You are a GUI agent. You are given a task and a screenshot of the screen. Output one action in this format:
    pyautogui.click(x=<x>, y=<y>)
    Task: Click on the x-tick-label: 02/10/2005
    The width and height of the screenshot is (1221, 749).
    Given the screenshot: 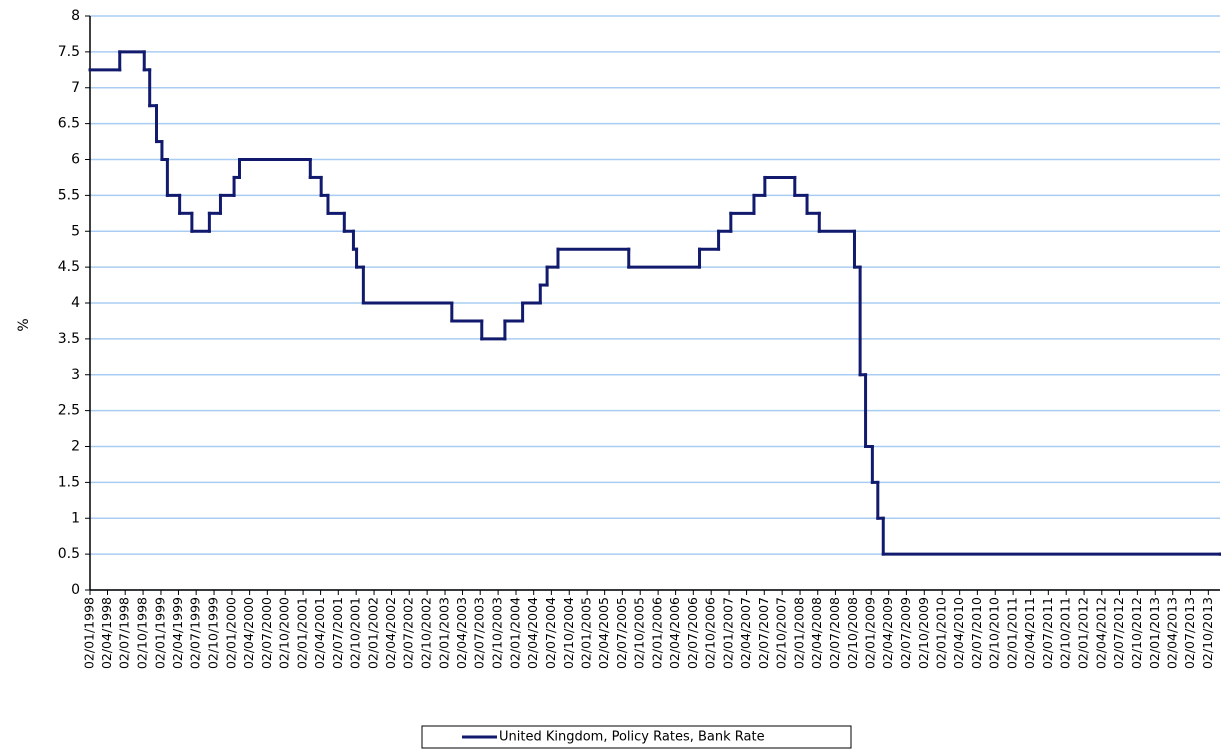 What is the action you would take?
    pyautogui.click(x=639, y=633)
    